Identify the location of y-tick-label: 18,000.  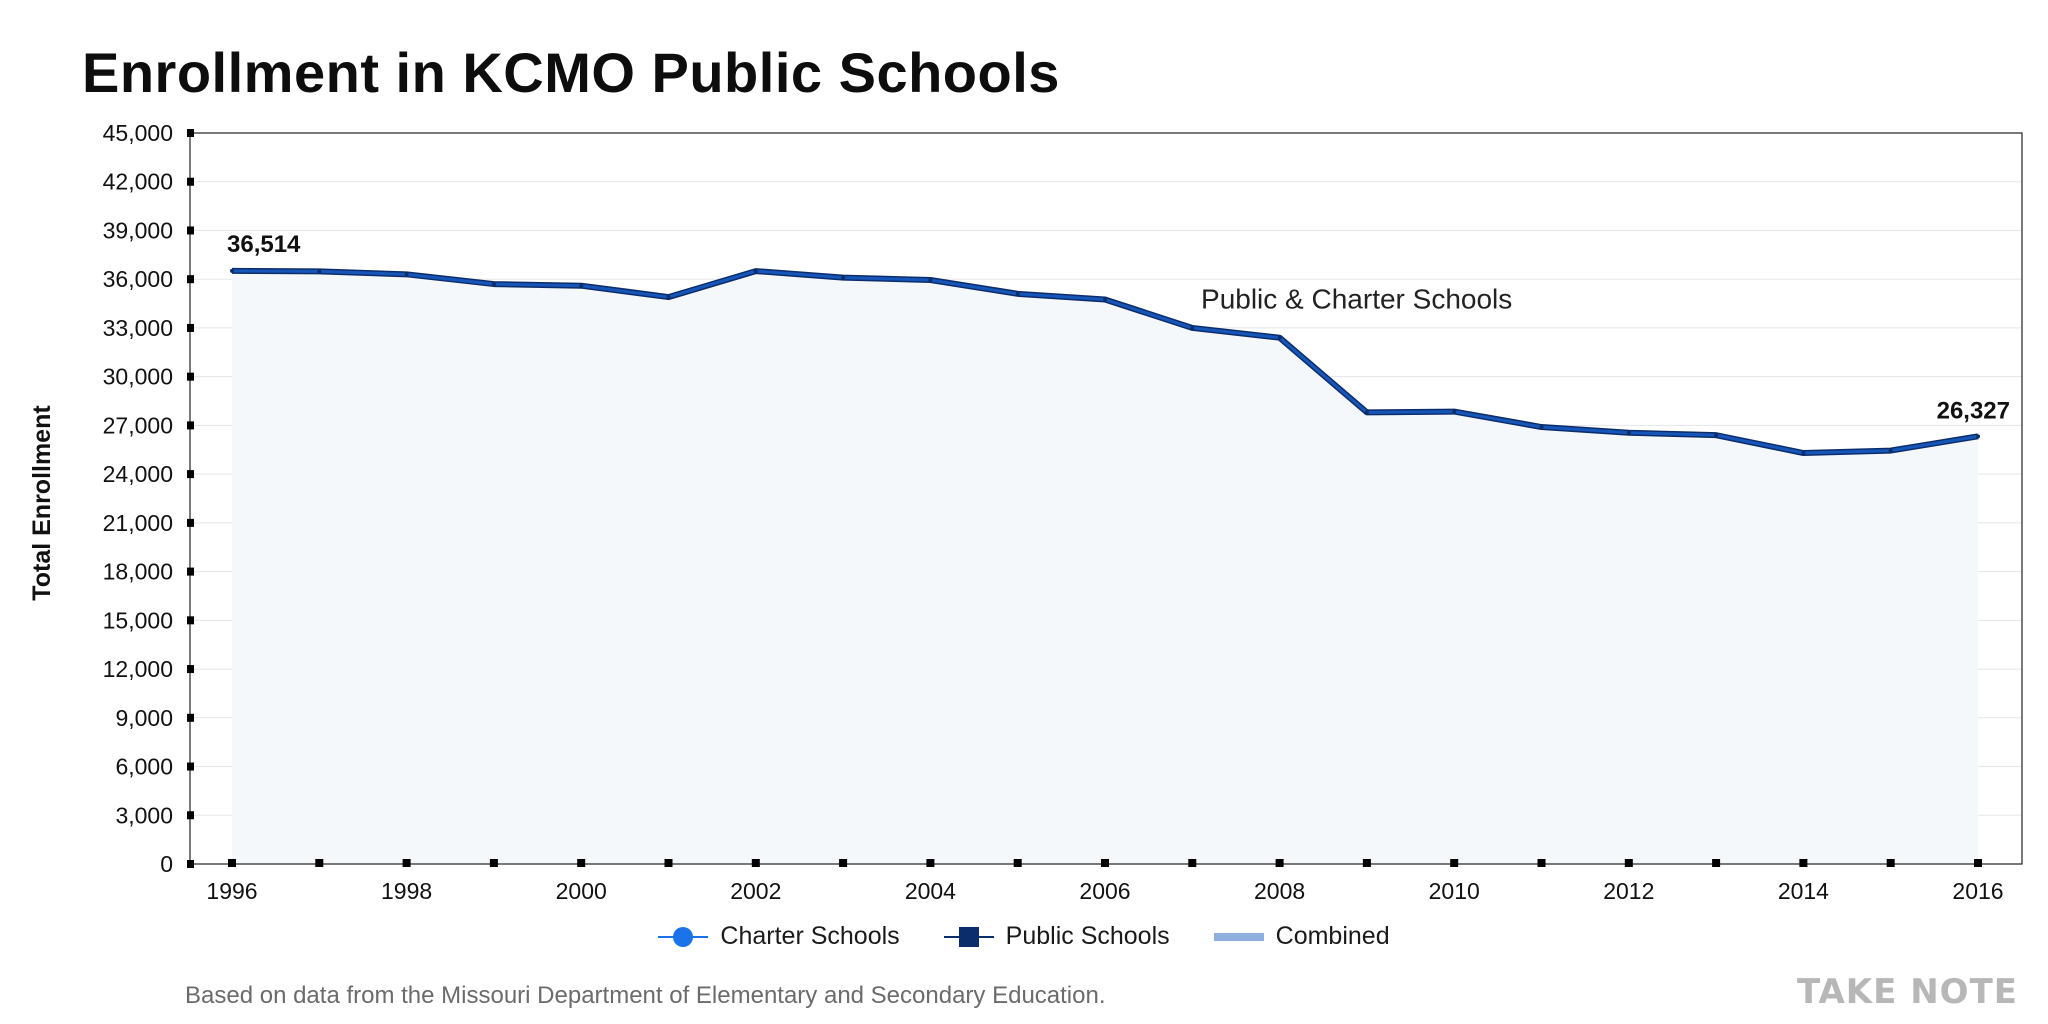
(138, 572).